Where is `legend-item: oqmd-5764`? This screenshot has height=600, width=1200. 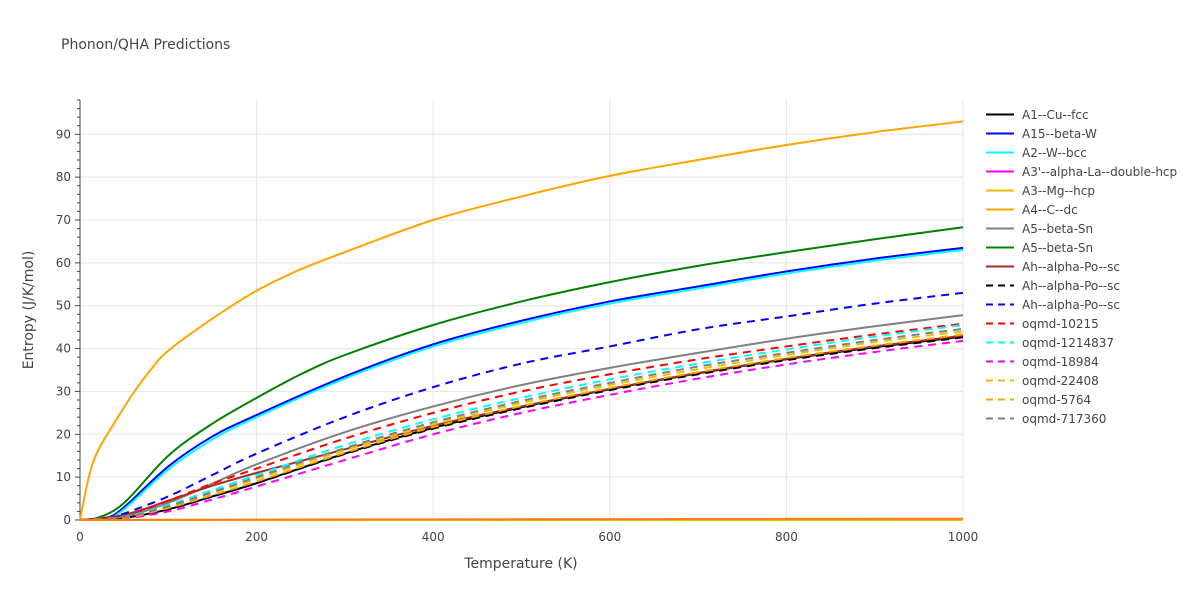 legend-item: oqmd-5764 is located at coordinates (1079, 399).